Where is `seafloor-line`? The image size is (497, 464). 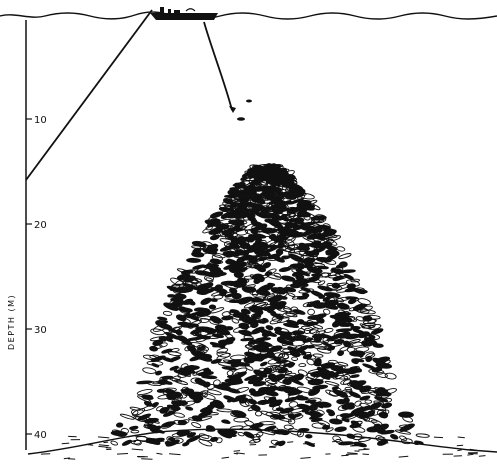
seafloor-line is located at coordinates (262, 441).